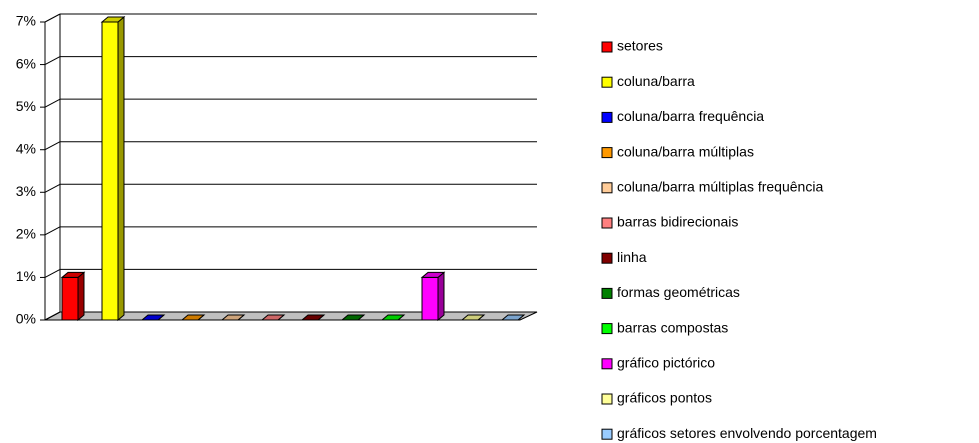 Image resolution: width=979 pixels, height=443 pixels. Describe the element at coordinates (26, 63) in the screenshot. I see `y-tick-label: 6%` at that location.